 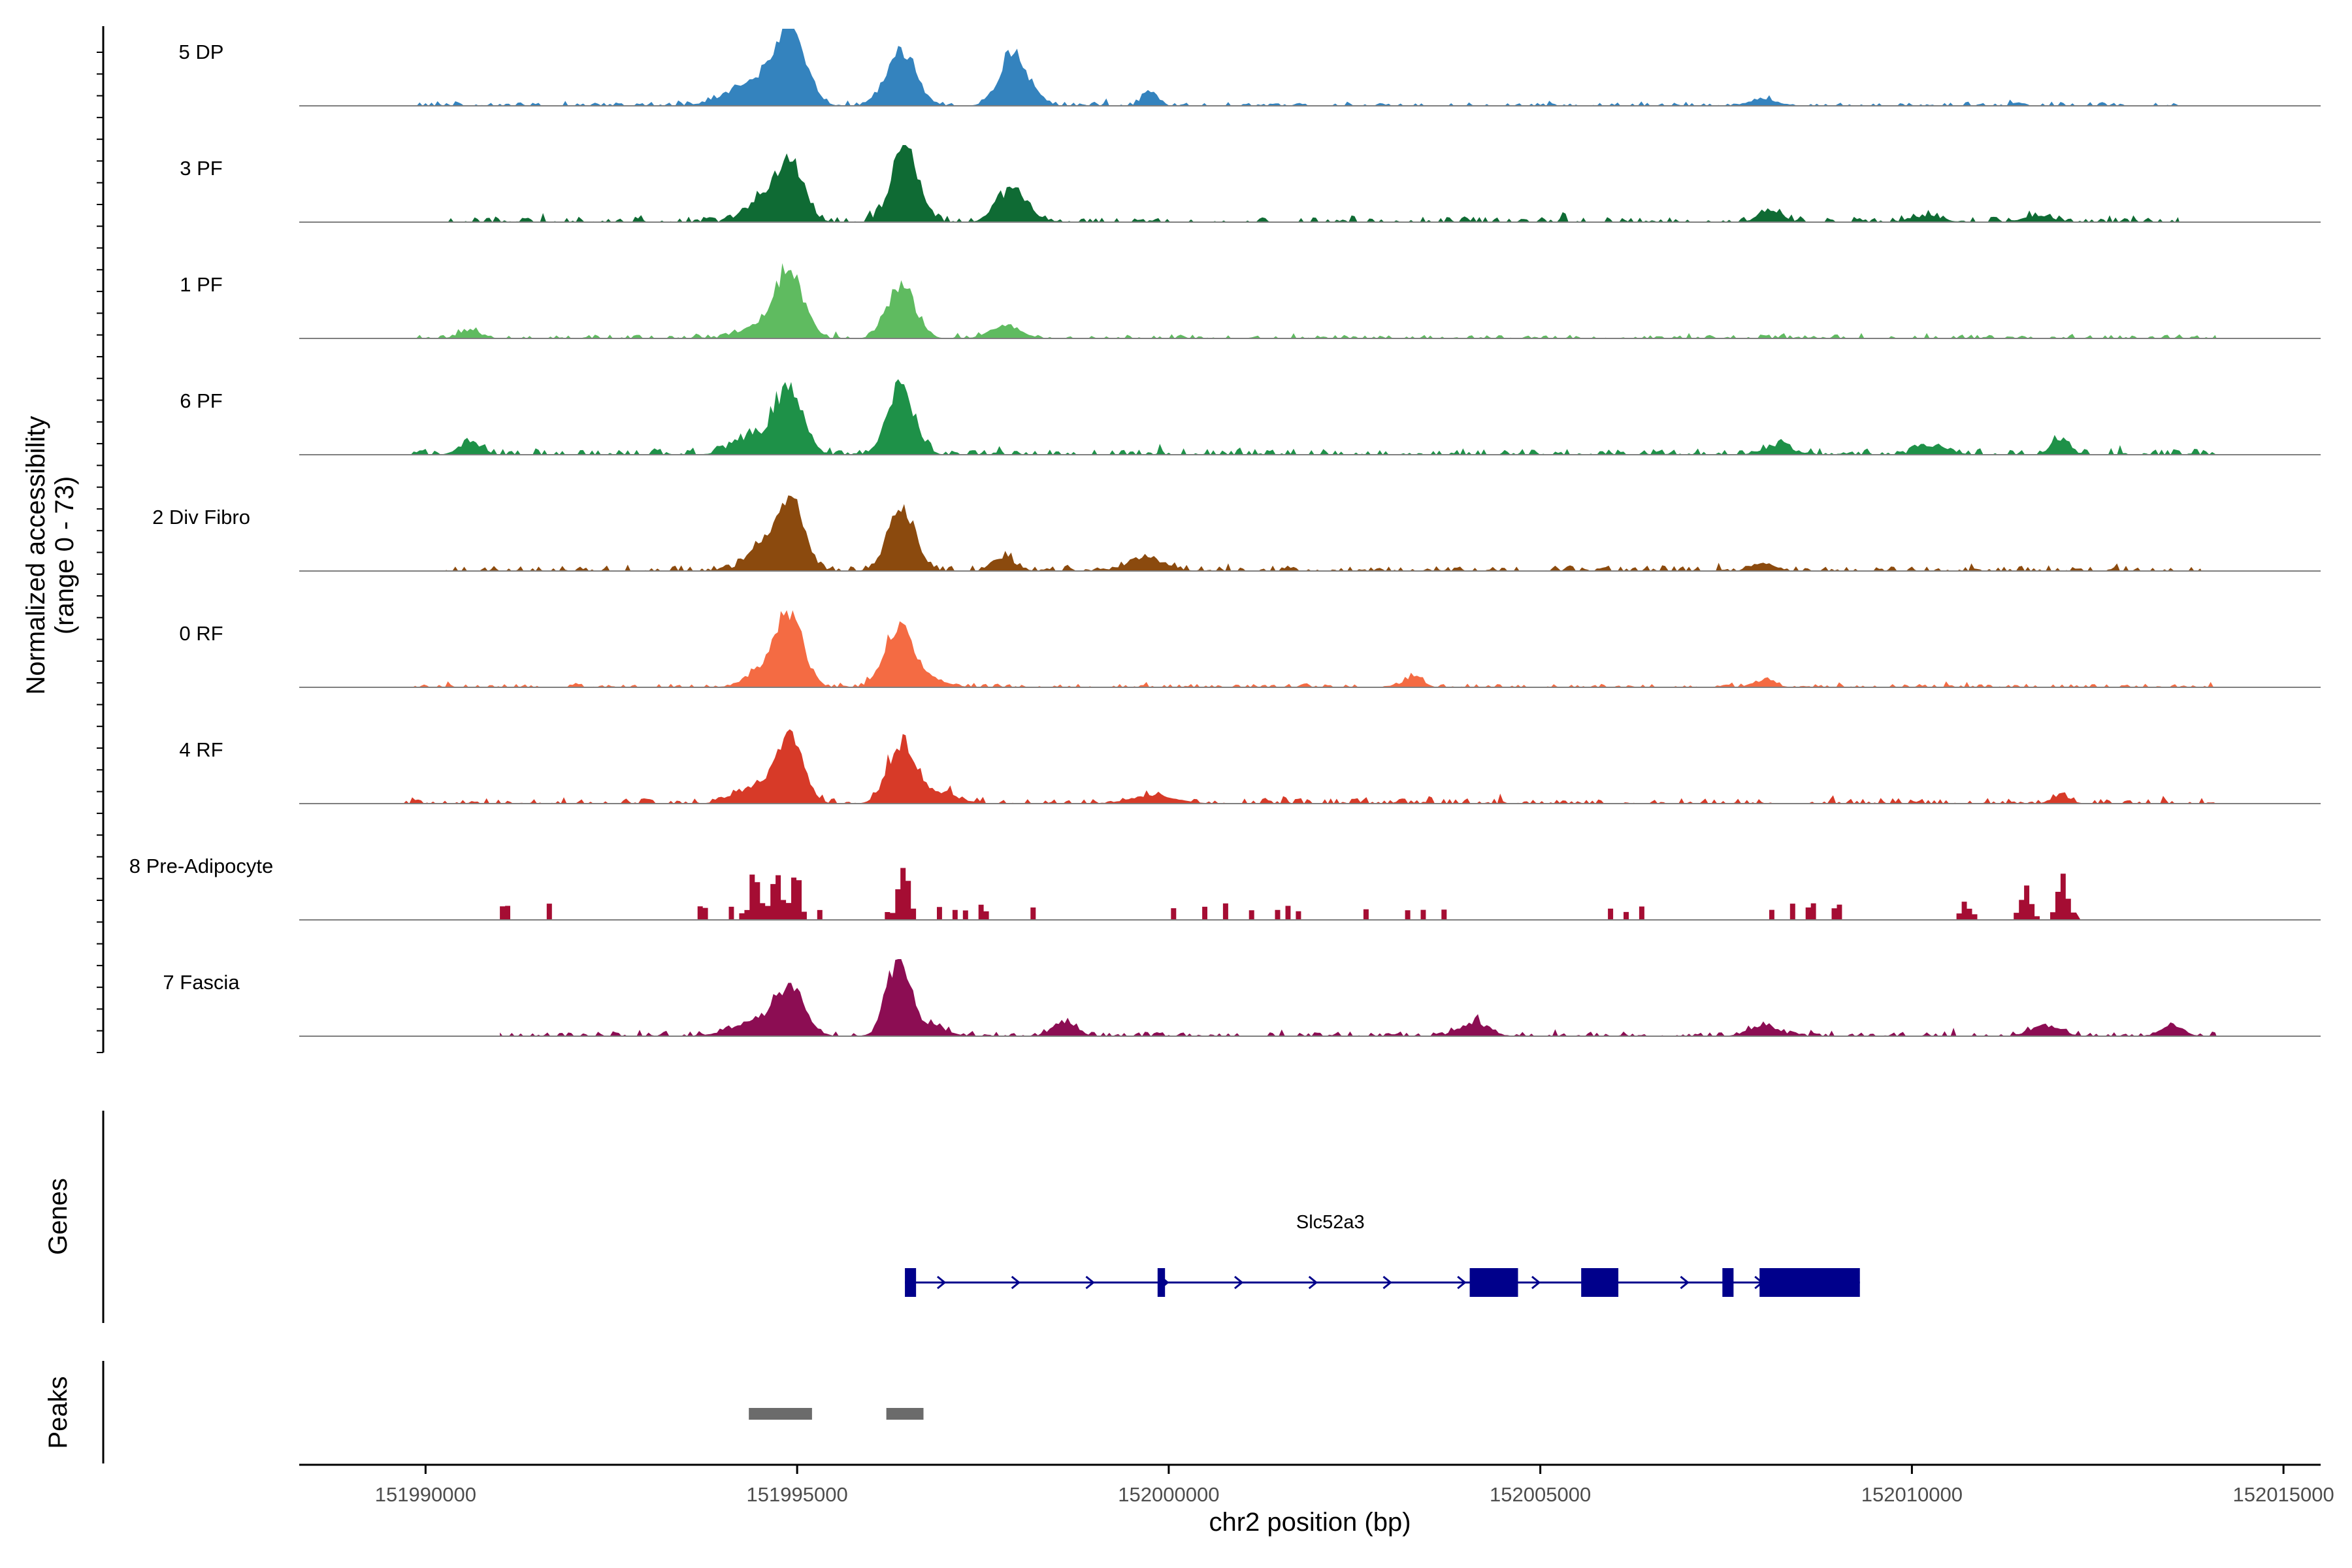 I want to click on peaks-panel-label: Peaks, so click(x=58, y=1412).